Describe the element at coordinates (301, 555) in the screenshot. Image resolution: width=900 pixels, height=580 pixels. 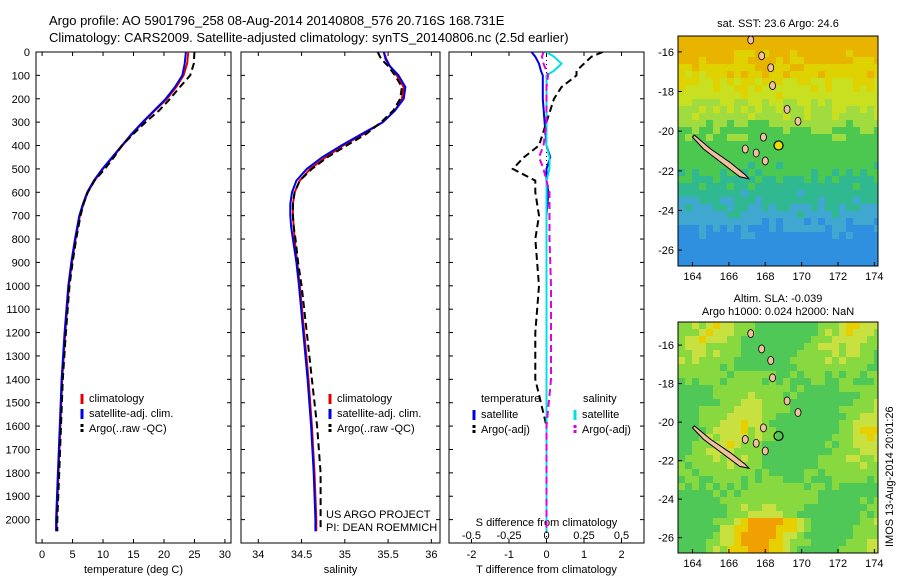
I see `x-tick-label: 34.5` at that location.